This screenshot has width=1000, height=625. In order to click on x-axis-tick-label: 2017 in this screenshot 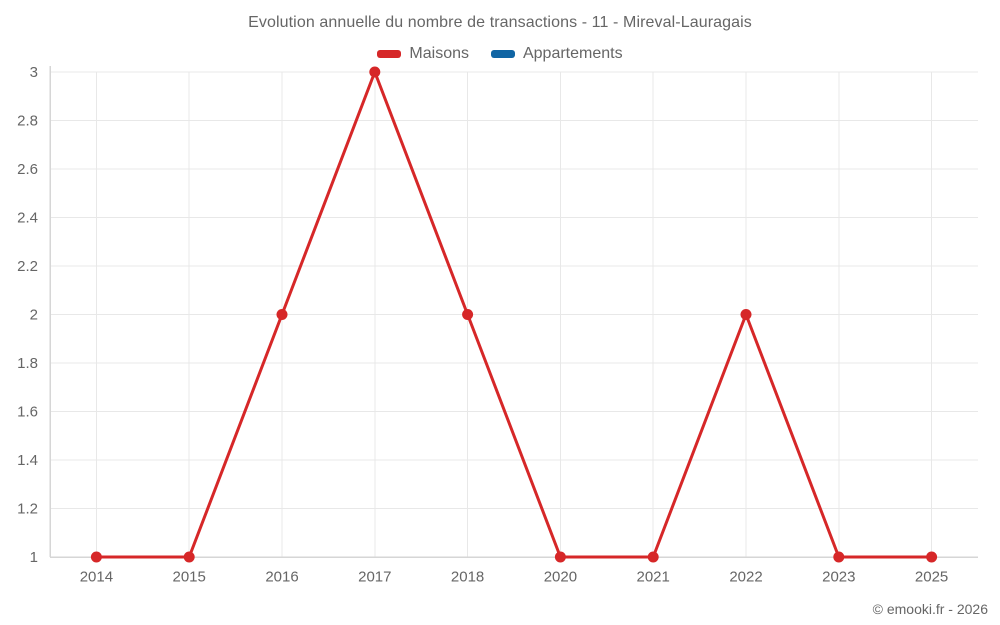, I will do `click(374, 576)`.